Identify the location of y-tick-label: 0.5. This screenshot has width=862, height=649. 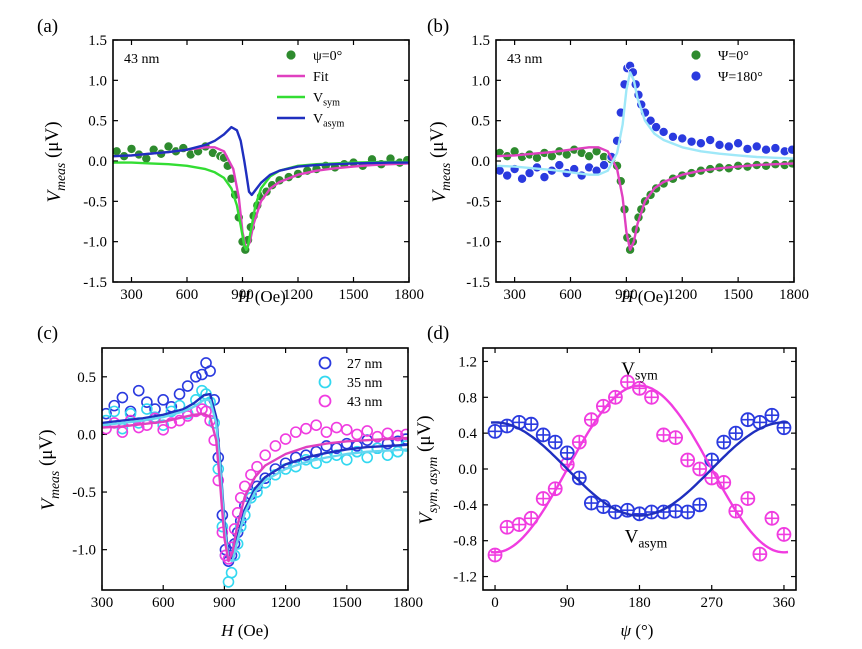
(97, 122).